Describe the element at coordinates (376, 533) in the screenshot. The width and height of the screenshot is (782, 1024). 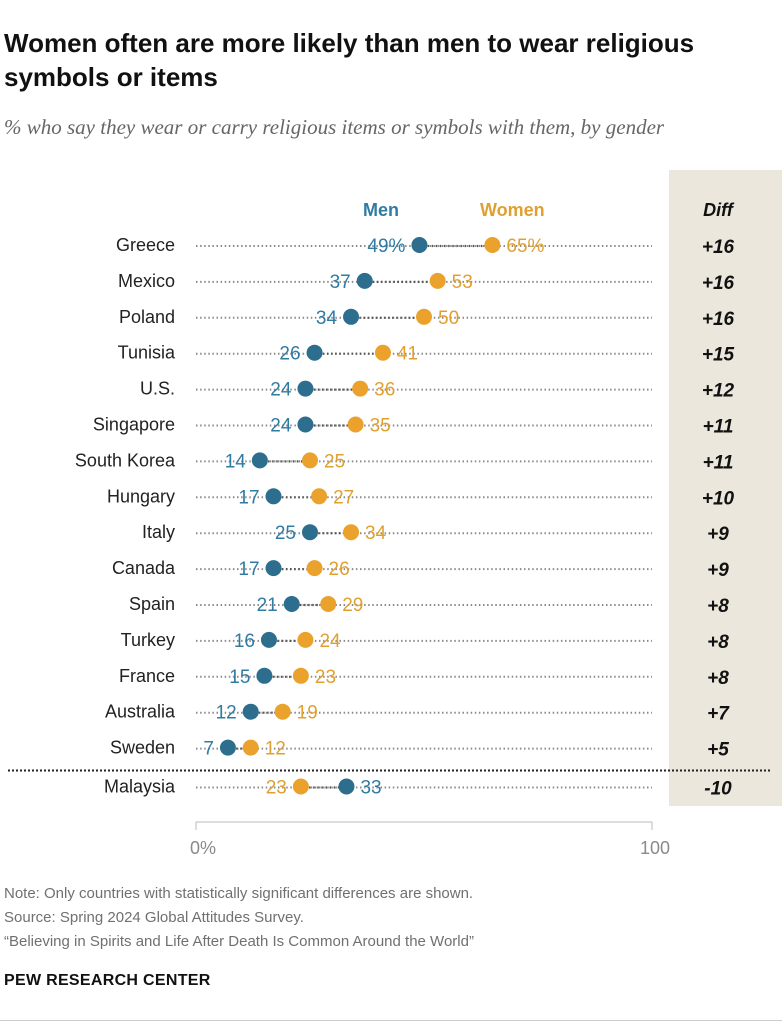
I see `women-value-label: 34` at that location.